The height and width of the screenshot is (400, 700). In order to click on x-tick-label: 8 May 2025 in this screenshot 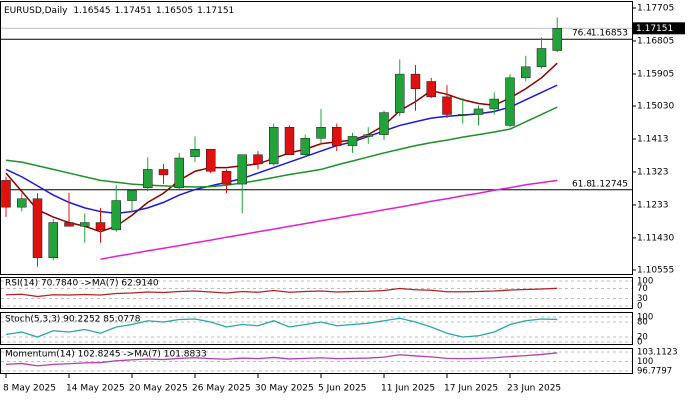, I will do `click(29, 389)`.